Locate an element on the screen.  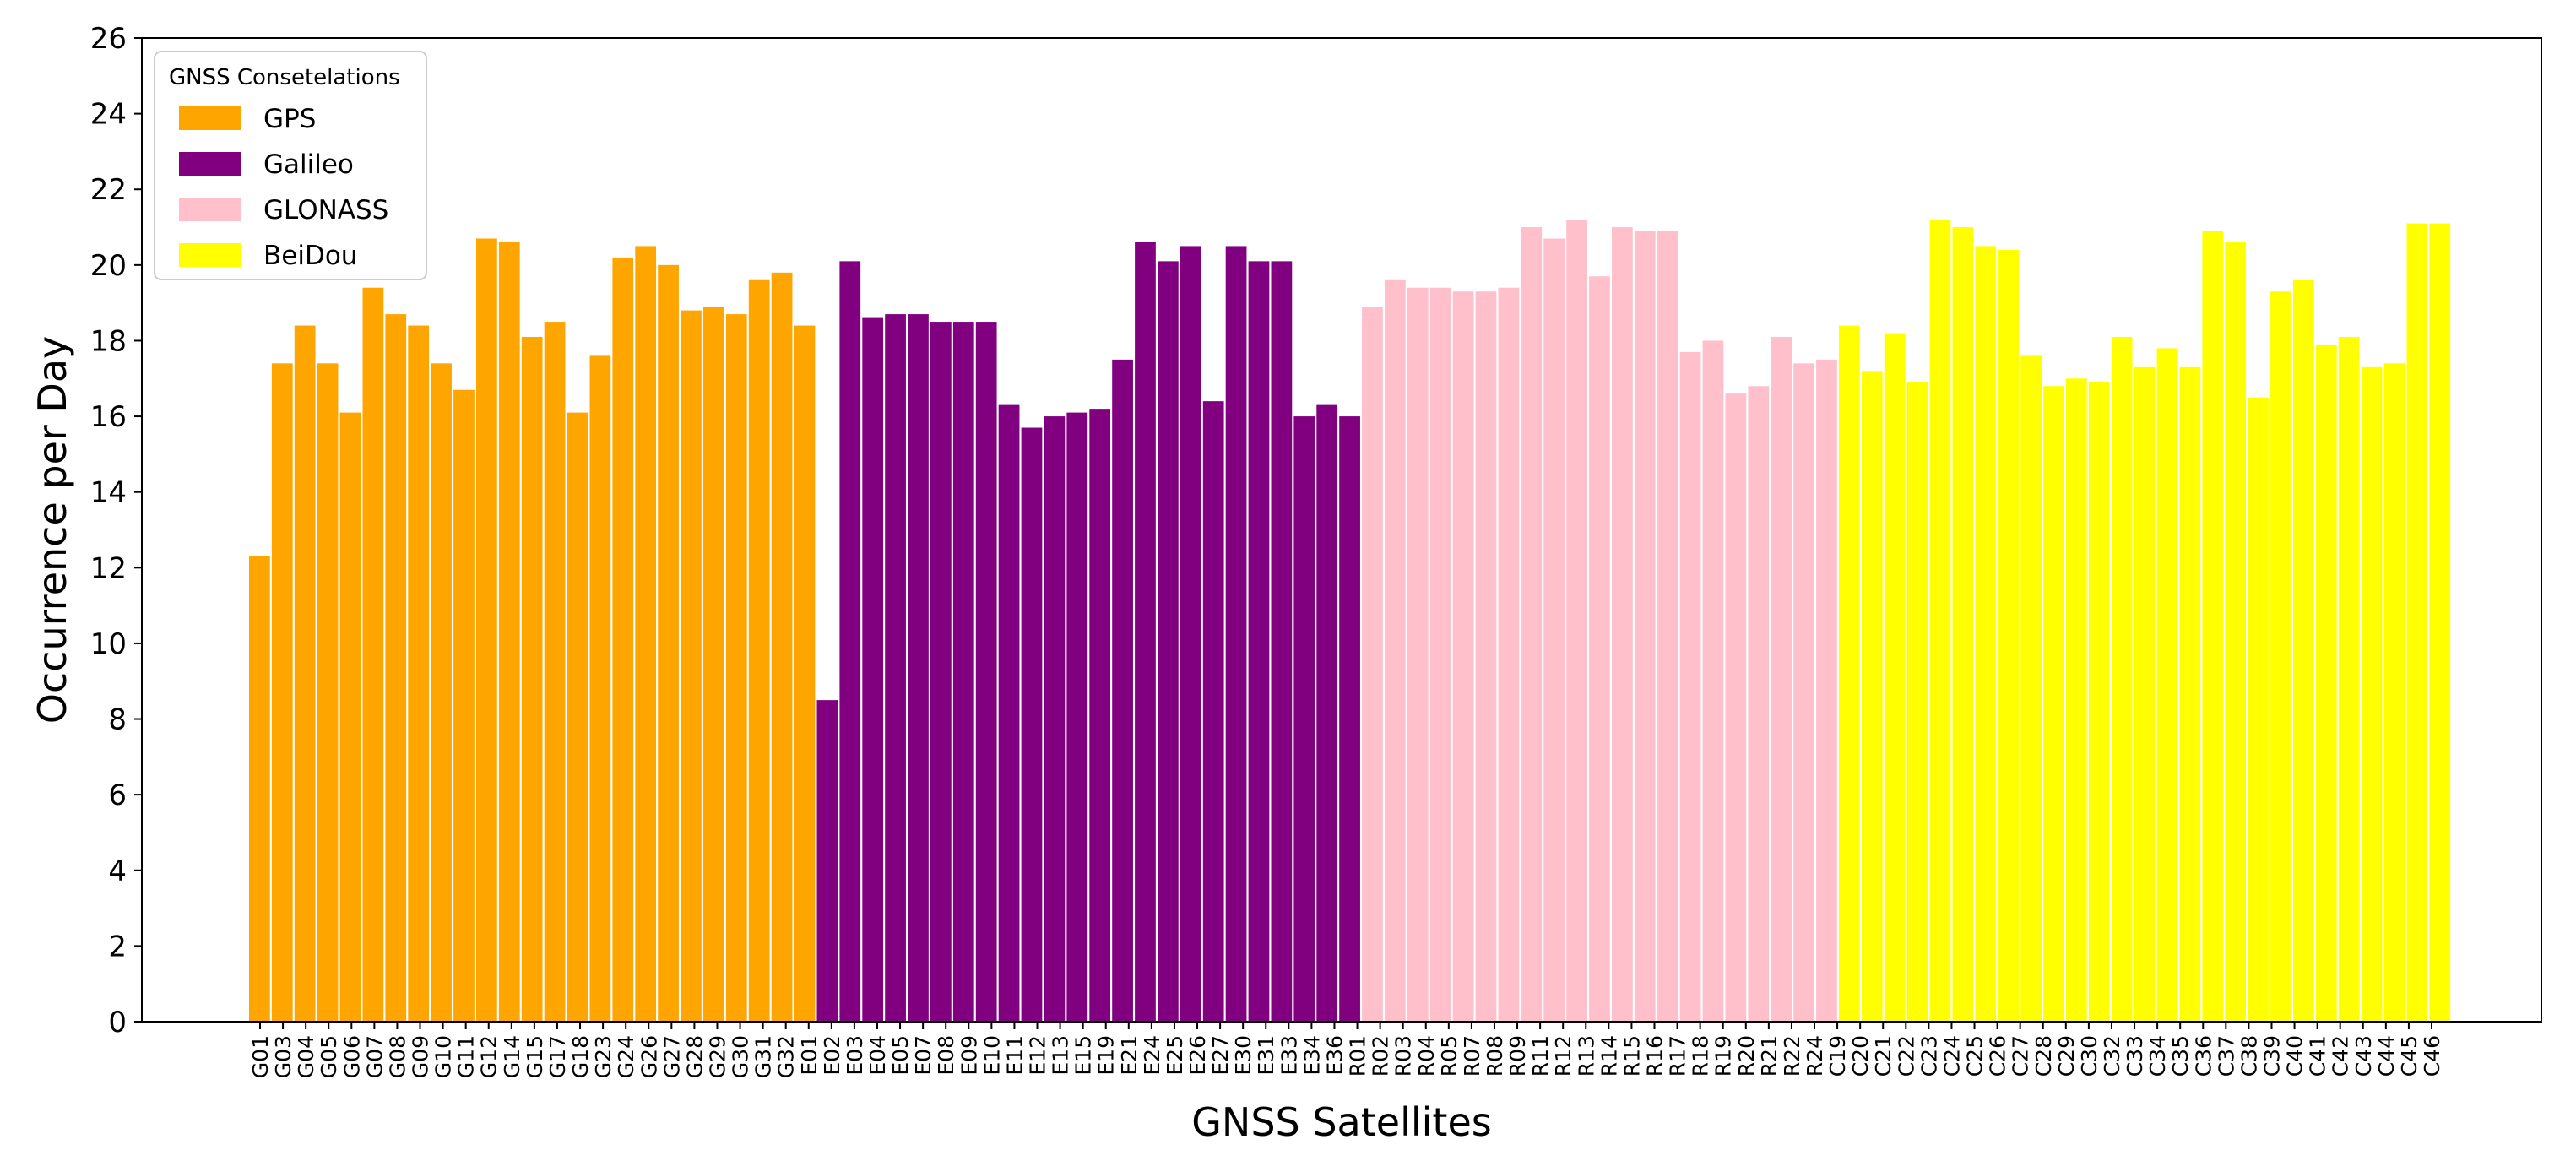
x-tick-label-g15: G15 is located at coordinates (535, 1056).